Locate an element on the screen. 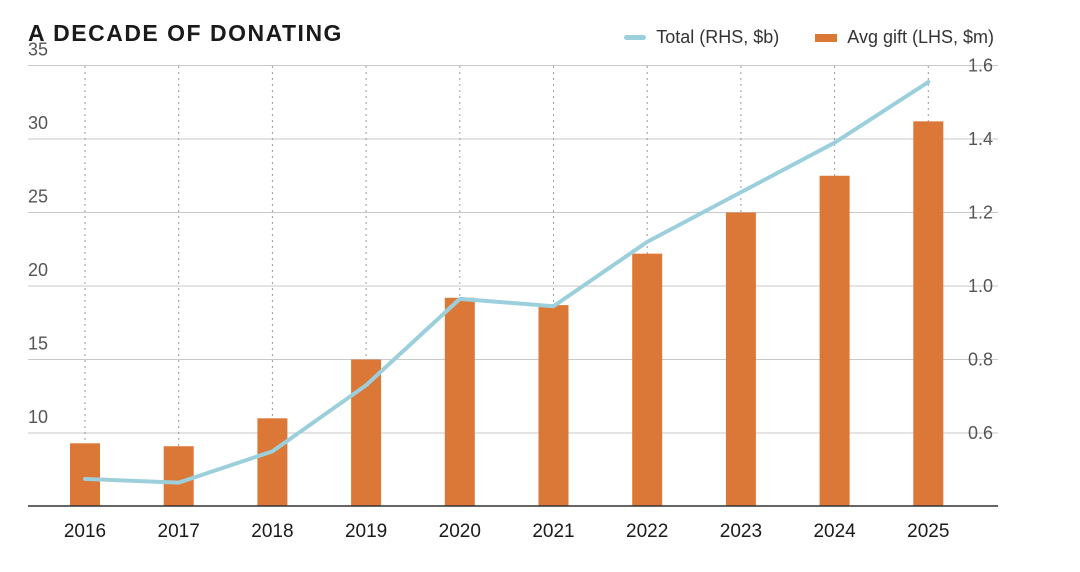 The image size is (1080, 572). x-tick-label: 2017 is located at coordinates (179, 531).